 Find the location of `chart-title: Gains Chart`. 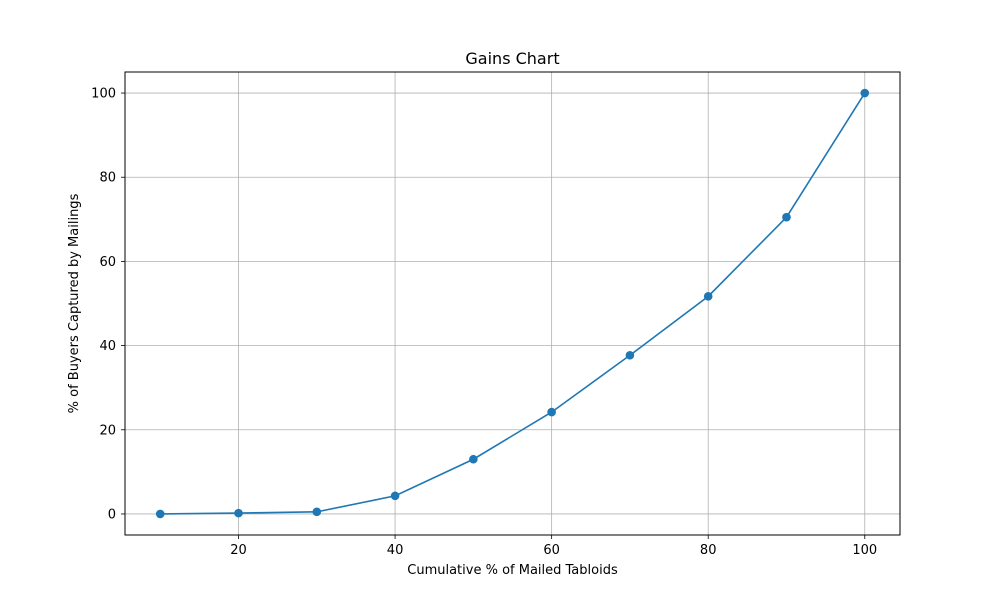

chart-title: Gains Chart is located at coordinates (512, 58).